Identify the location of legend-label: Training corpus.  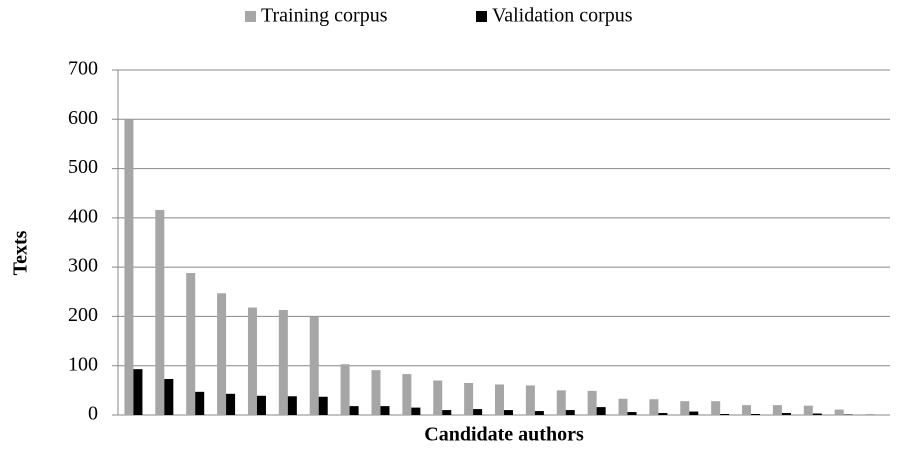
(324, 16).